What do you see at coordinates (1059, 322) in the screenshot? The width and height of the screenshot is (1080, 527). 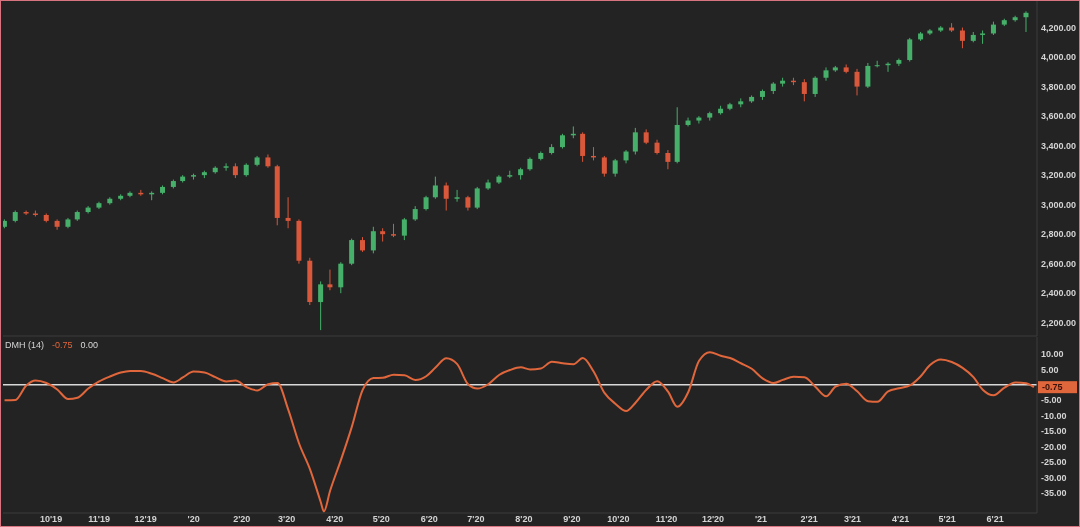 I see `y-tick-label: 2,200.00` at bounding box center [1059, 322].